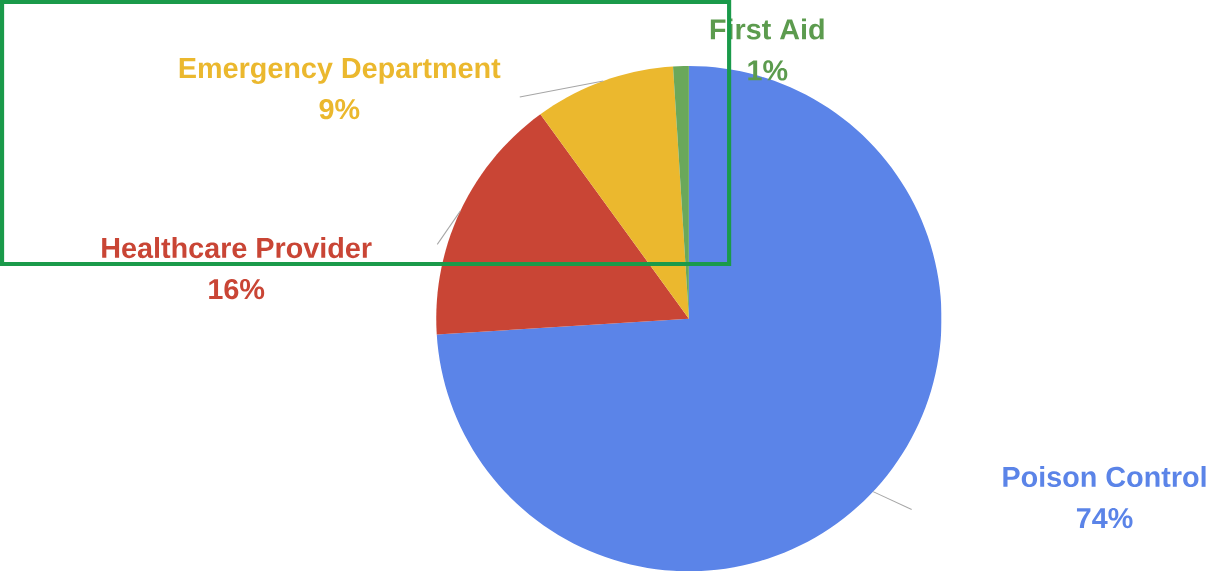 The width and height of the screenshot is (1211, 571). I want to click on slice-label: Healthcare Provider, so click(237, 247).